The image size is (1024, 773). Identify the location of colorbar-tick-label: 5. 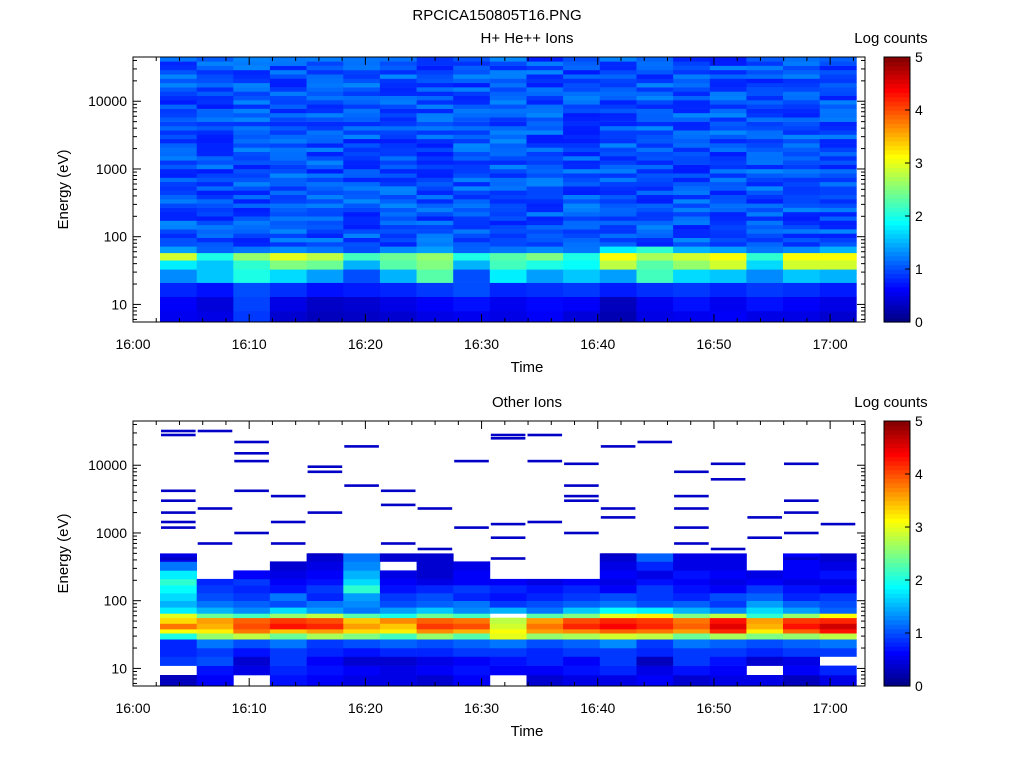
(919, 421).